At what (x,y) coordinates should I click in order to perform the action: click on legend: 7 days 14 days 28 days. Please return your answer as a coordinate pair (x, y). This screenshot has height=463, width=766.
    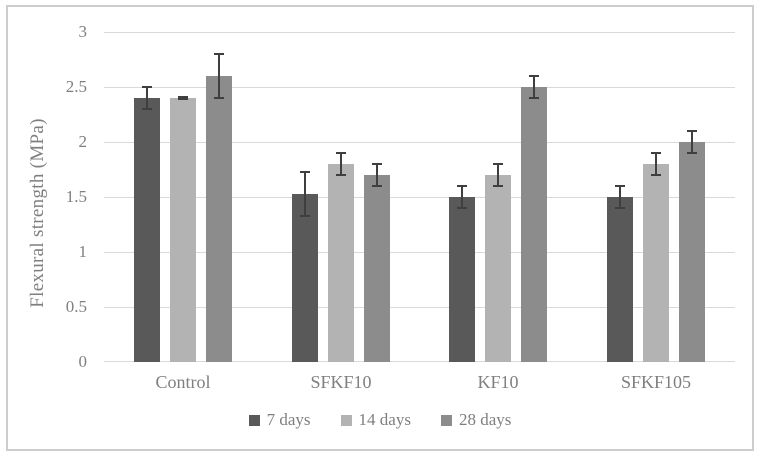
    Looking at the image, I should click on (380, 420).